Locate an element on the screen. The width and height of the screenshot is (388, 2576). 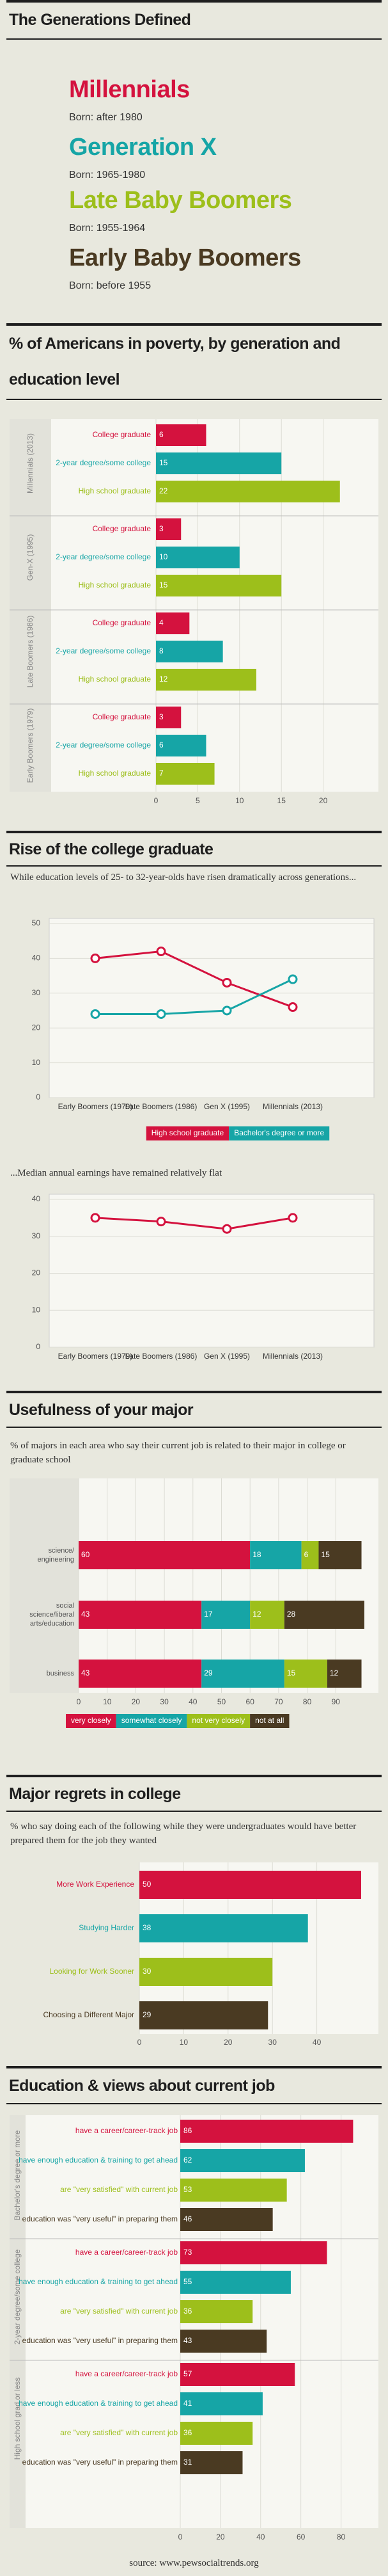
value-label: 4 is located at coordinates (161, 622).